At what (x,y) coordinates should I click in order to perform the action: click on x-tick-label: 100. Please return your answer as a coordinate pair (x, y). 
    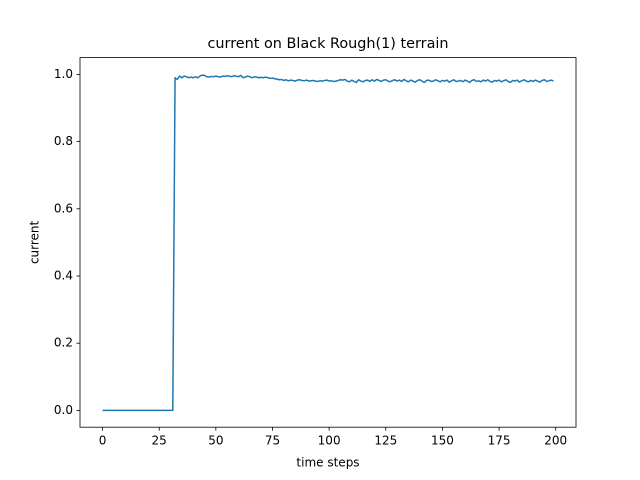
    Looking at the image, I should click on (329, 441).